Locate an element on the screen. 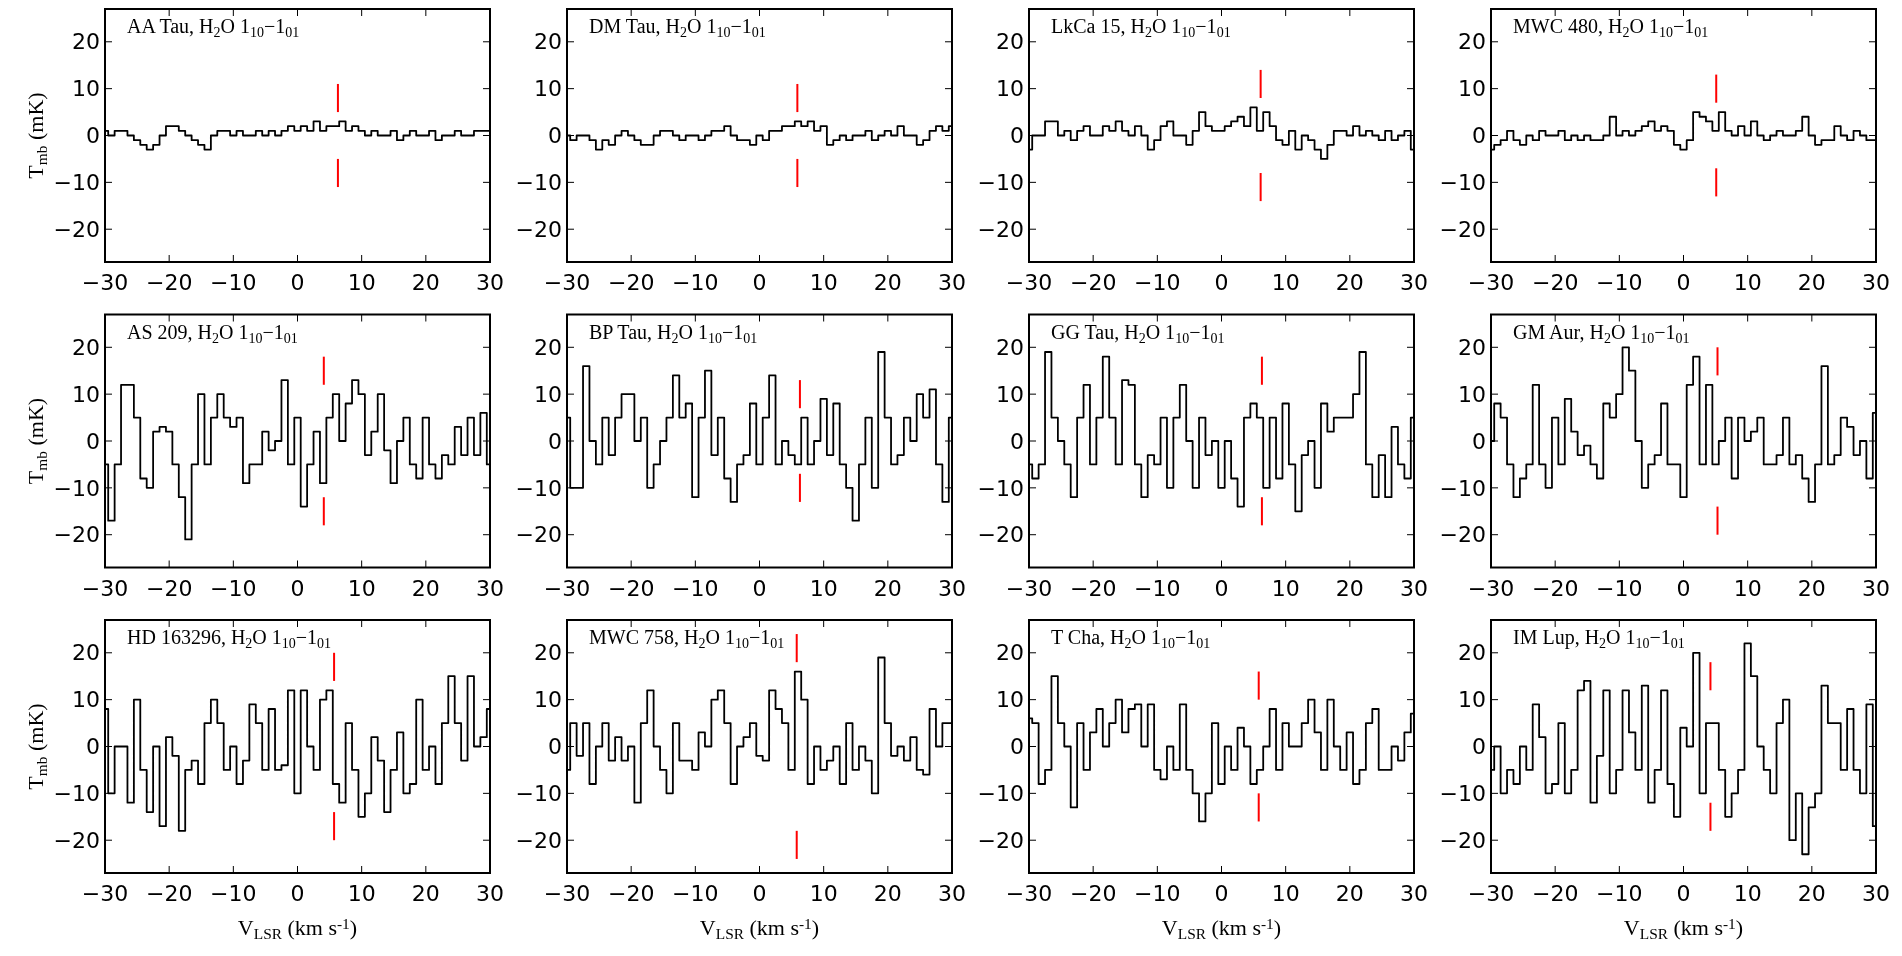  chart-title: LkCa 15, H$_{2}$O 1$_{10}$−1$_{01}$ is located at coordinates (1141, 27).